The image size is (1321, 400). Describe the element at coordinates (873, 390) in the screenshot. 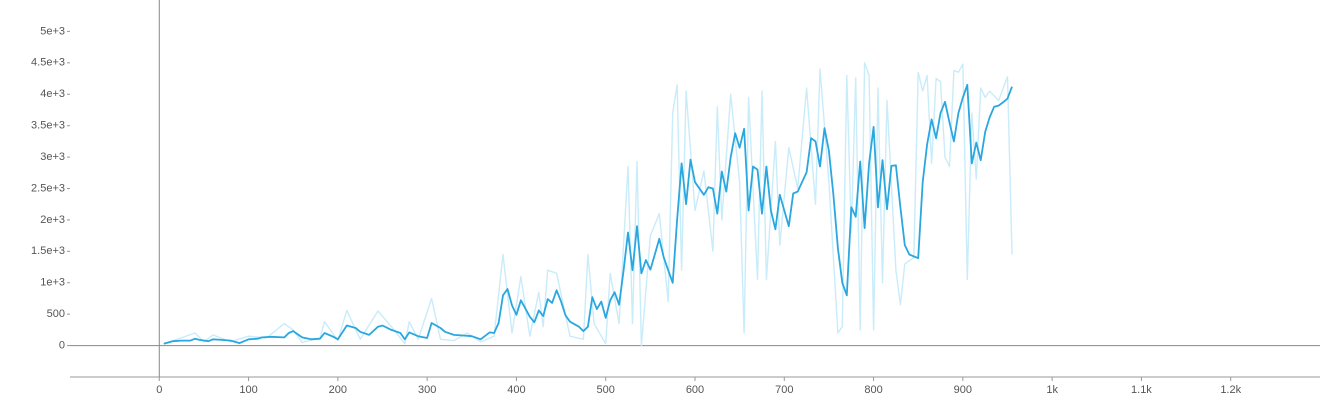

I see `x-tick-label: 800` at that location.